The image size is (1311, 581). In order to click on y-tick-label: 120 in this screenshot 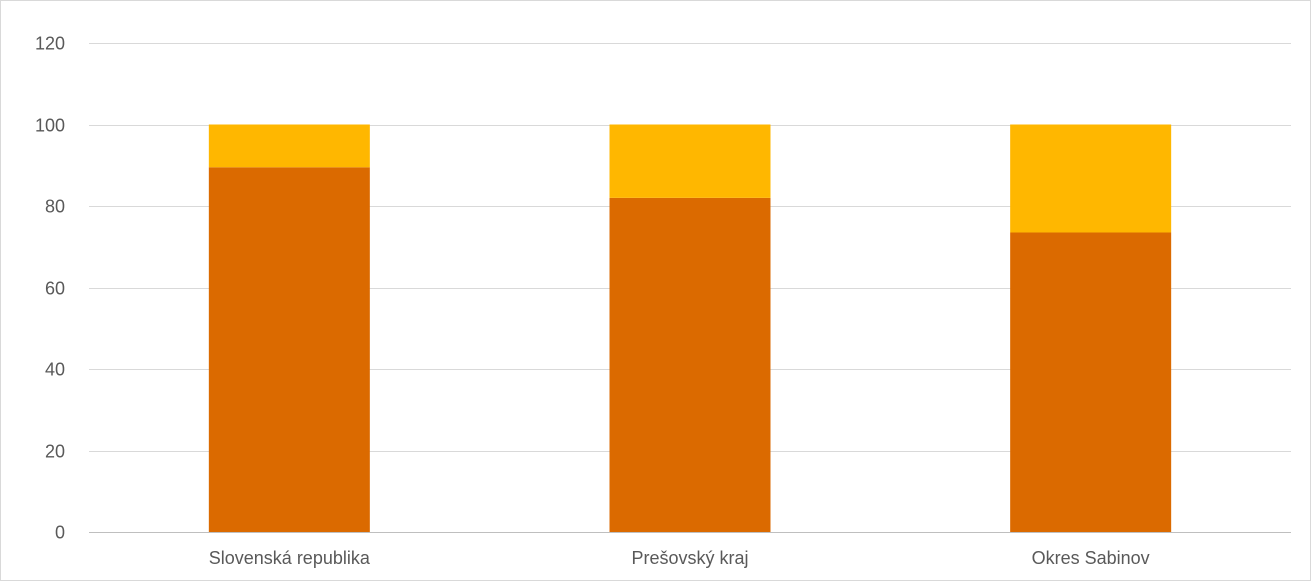, I will do `click(50, 44)`.